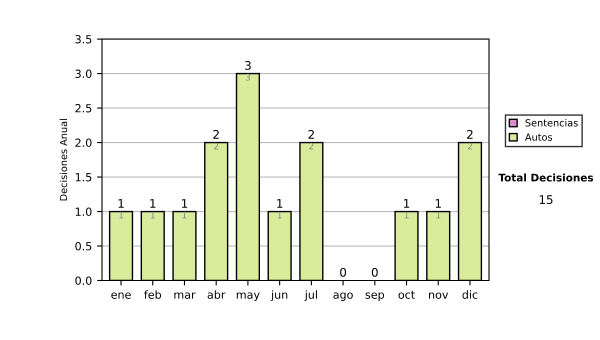 This screenshot has width=600, height=340. Describe the element at coordinates (83, 246) in the screenshot. I see `text: 0.5` at that location.